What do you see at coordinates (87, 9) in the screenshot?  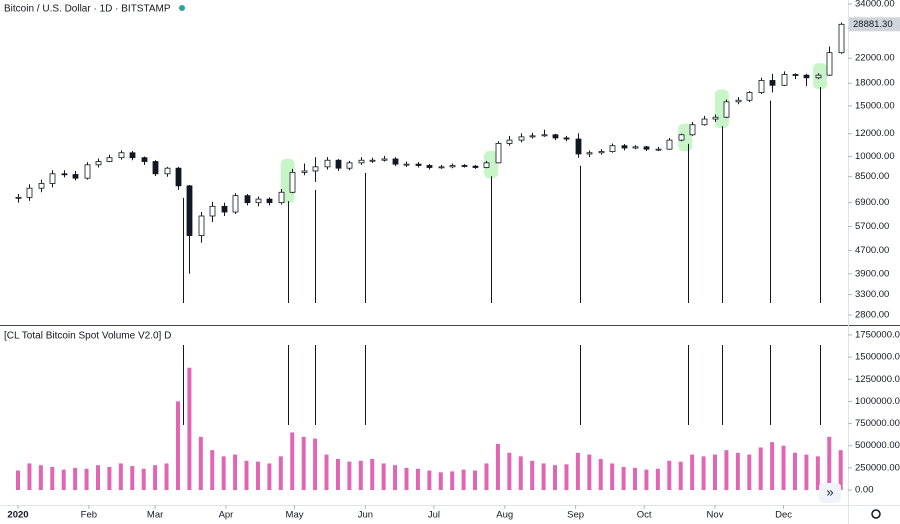 I see `chart-title: Bitcoin / U.S. Dollar · 1D · BITSTAMP` at bounding box center [87, 9].